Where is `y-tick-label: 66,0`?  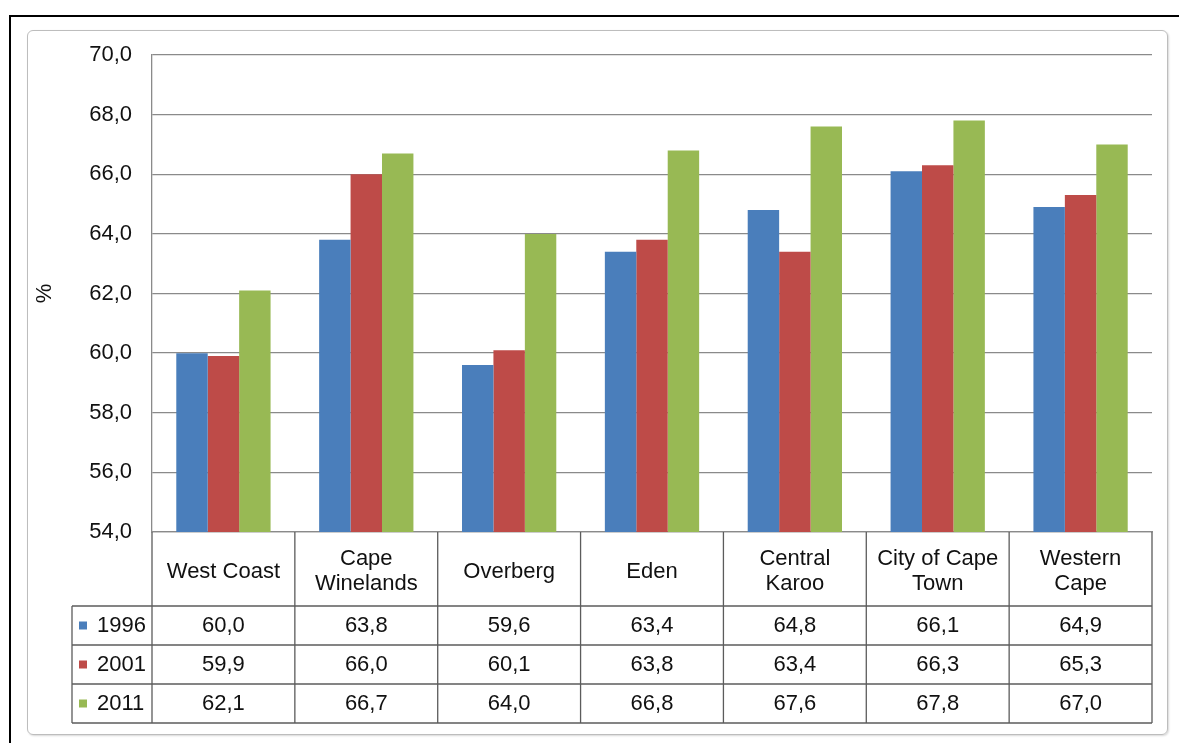
y-tick-label: 66,0 is located at coordinates (110, 173).